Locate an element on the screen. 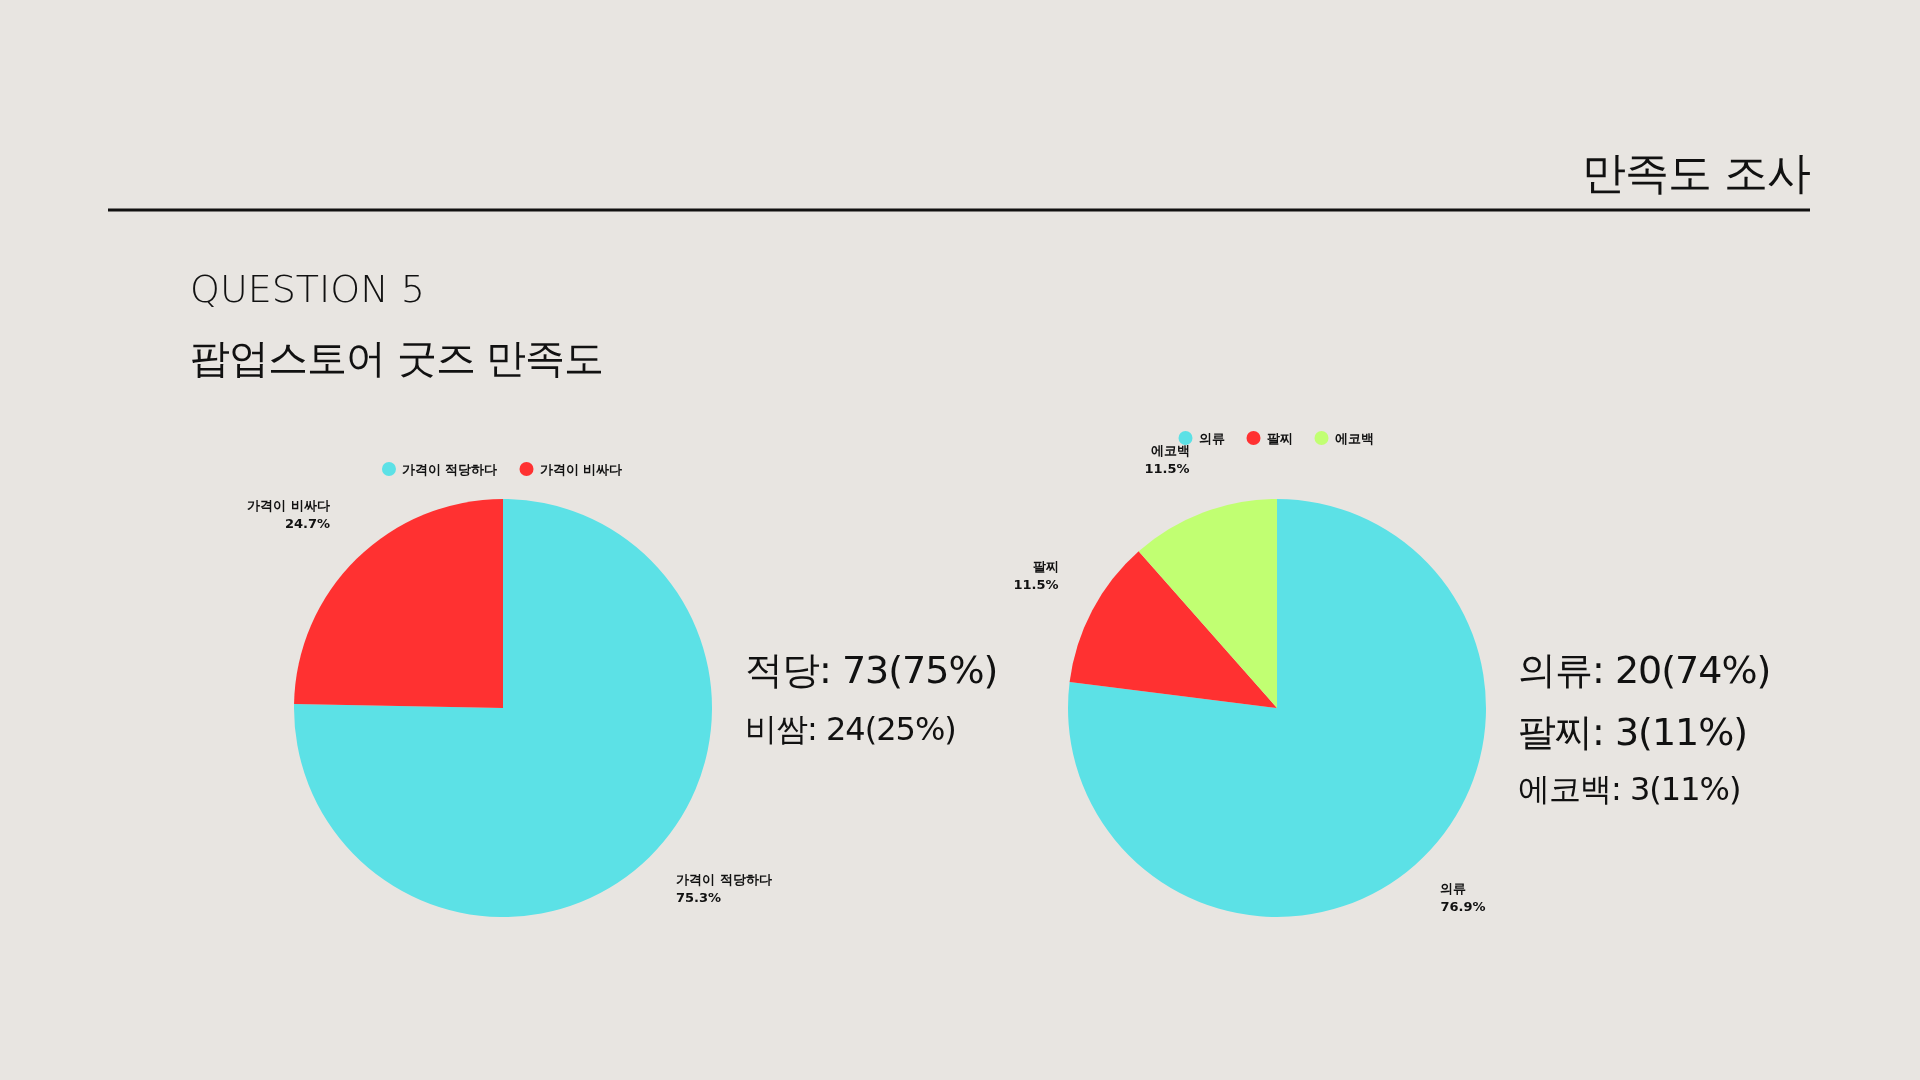 The width and height of the screenshot is (1920, 1080). text: 적당: 73(75%) is located at coordinates (871, 670).